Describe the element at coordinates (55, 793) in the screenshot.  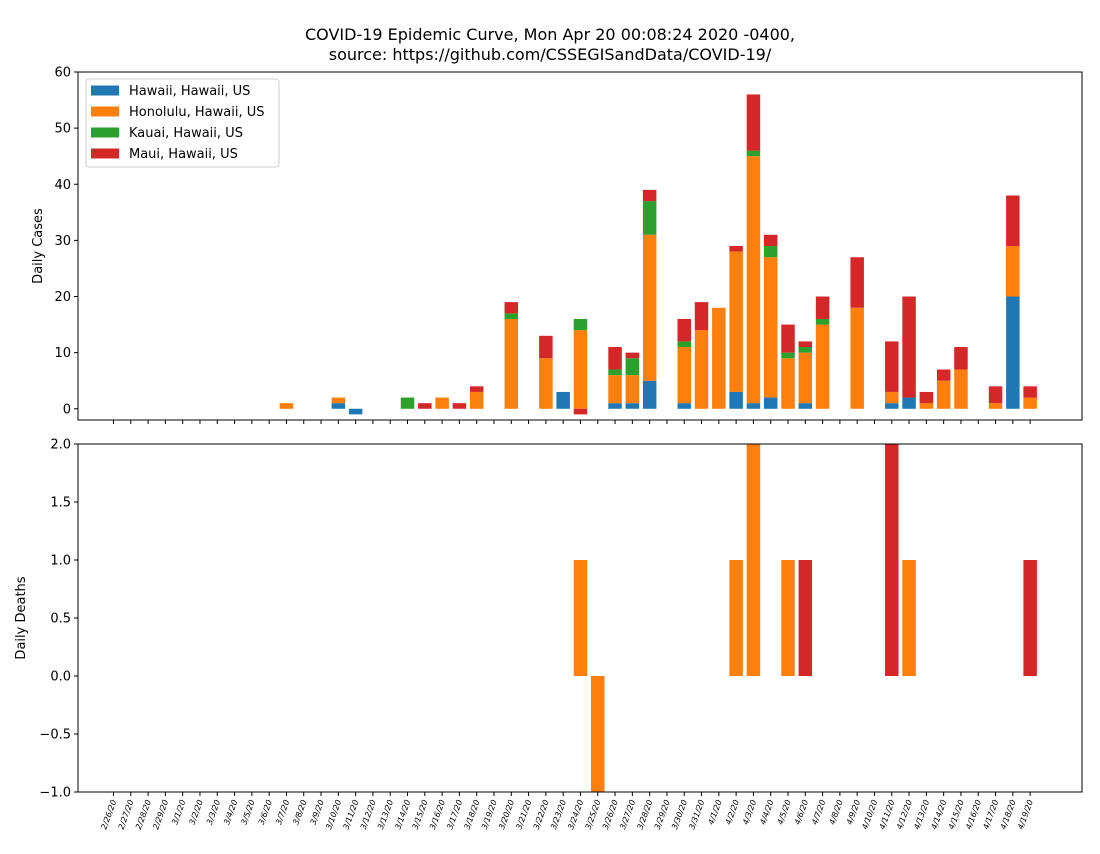
I see `deaths-ytick-label: −1.0` at that location.